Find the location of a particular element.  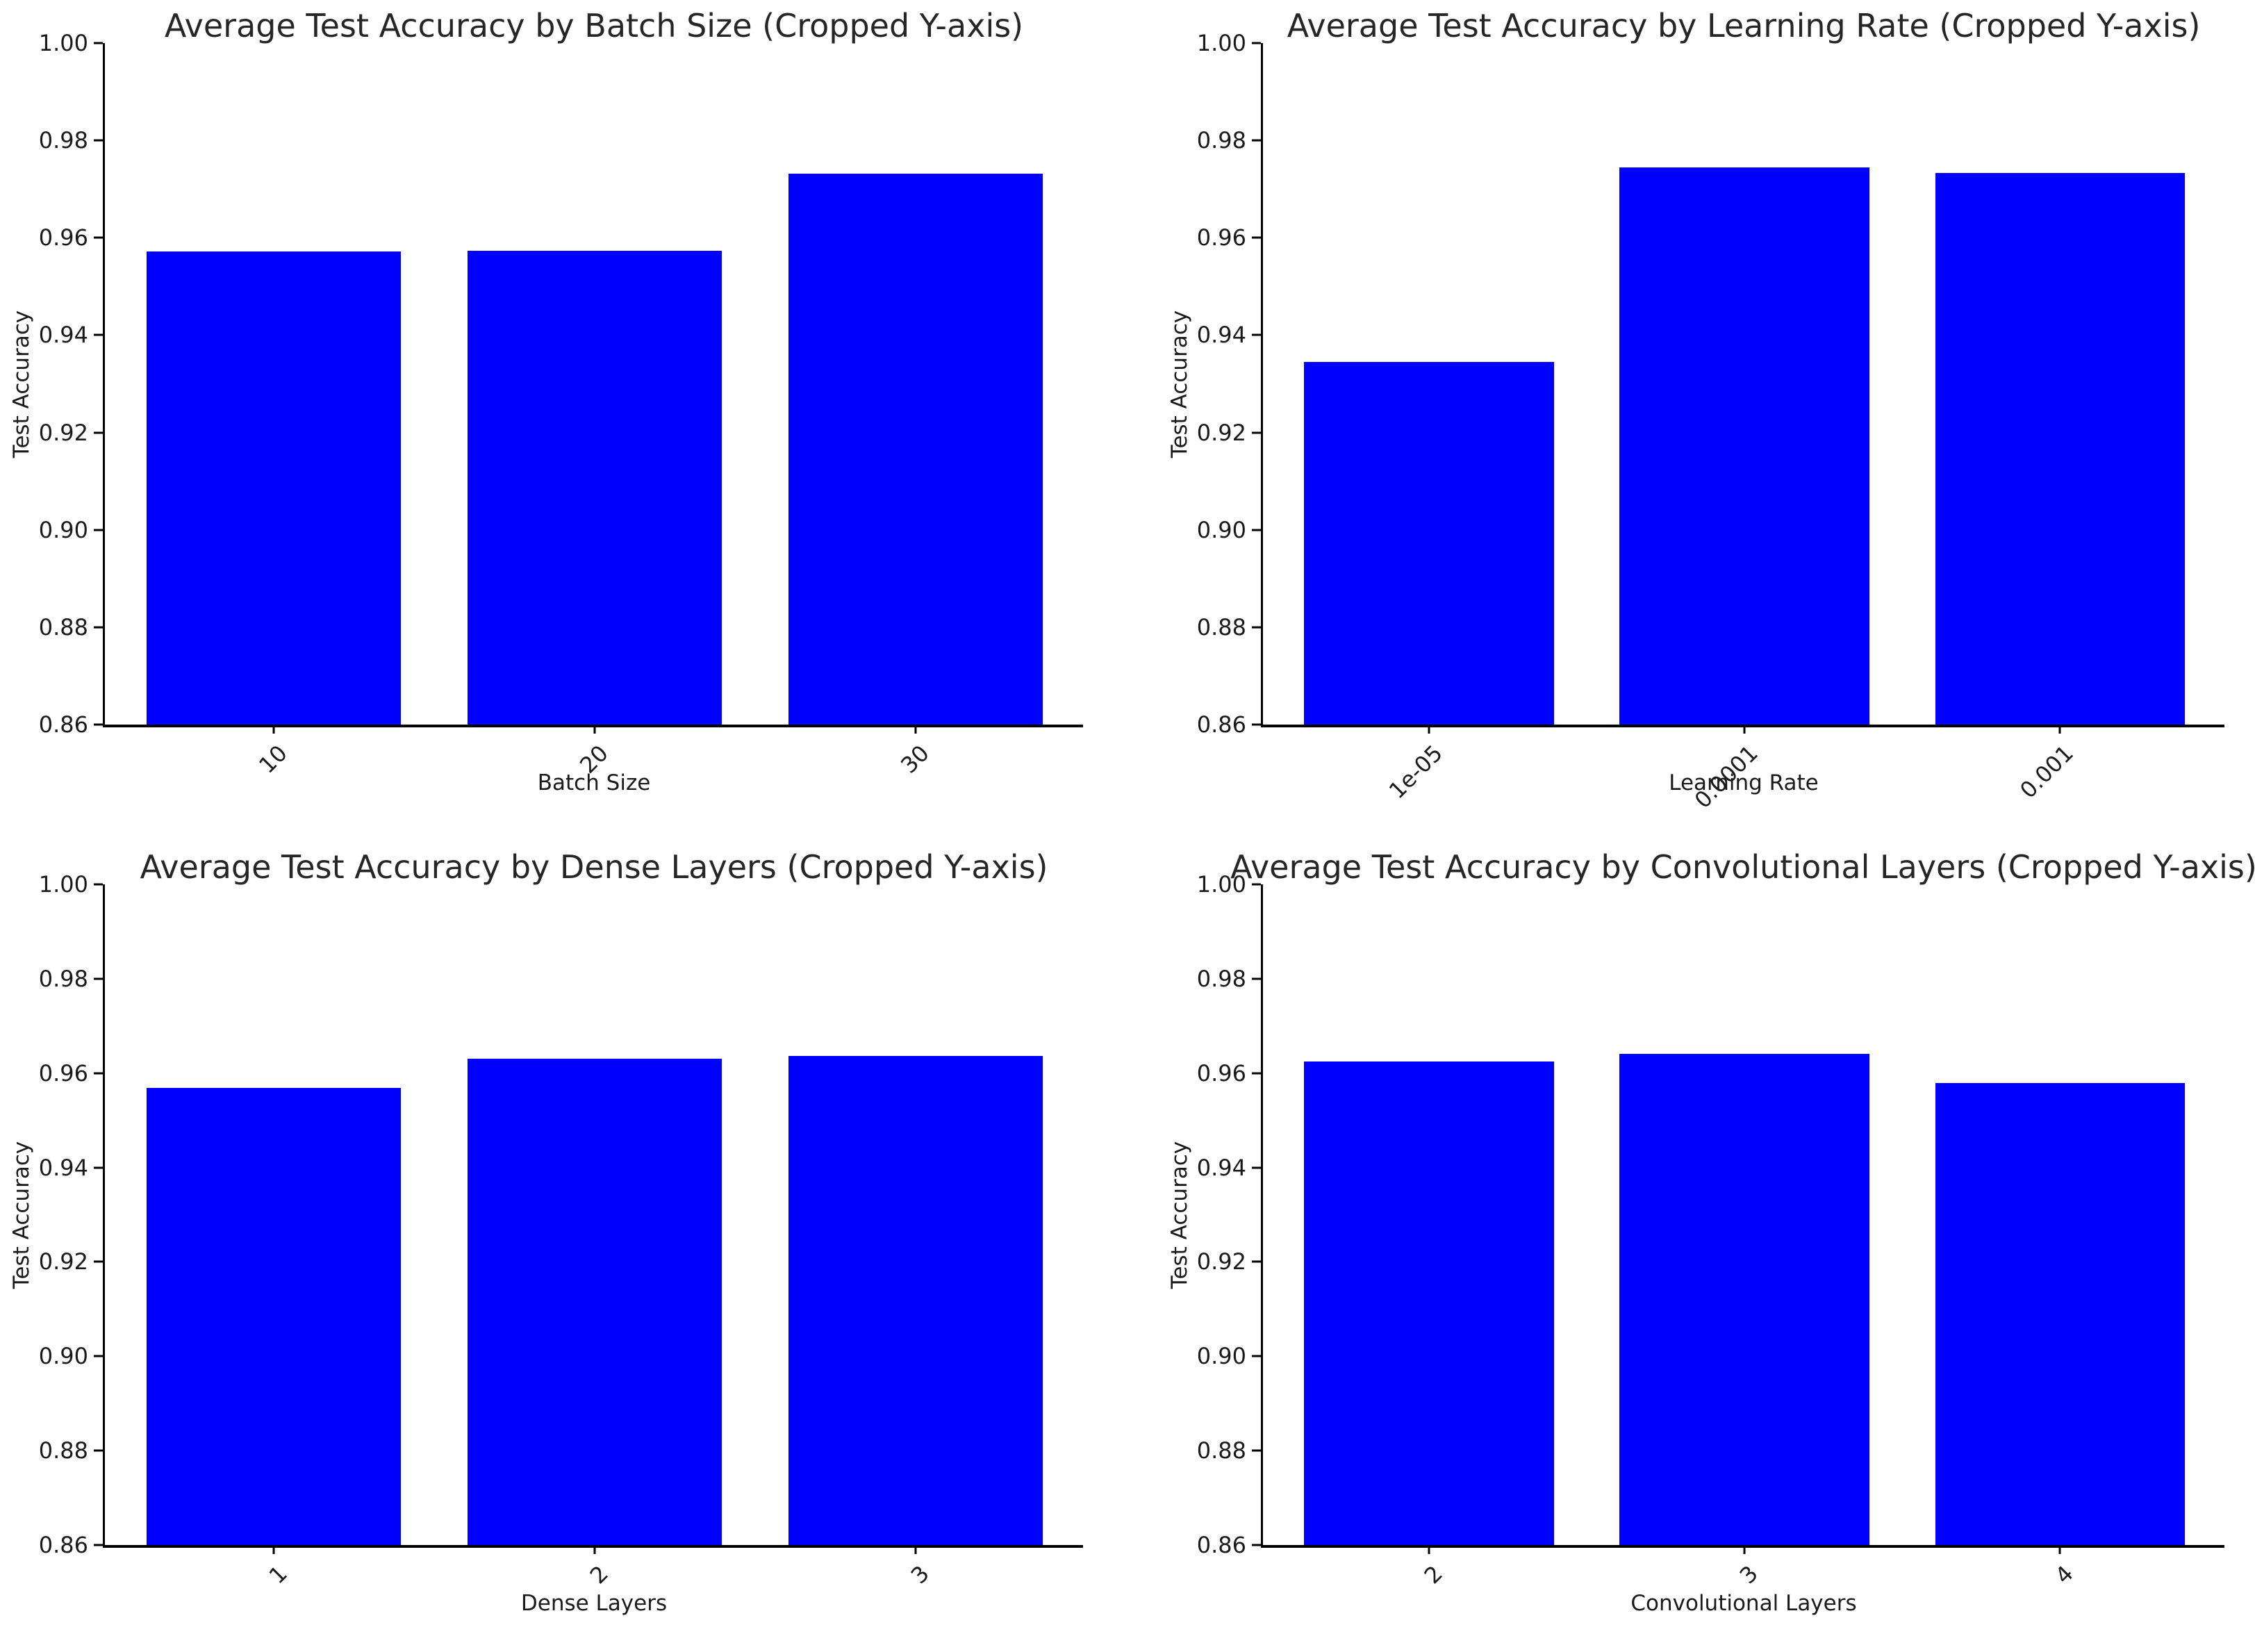

y-tick-label: 1.00 is located at coordinates (1221, 43).